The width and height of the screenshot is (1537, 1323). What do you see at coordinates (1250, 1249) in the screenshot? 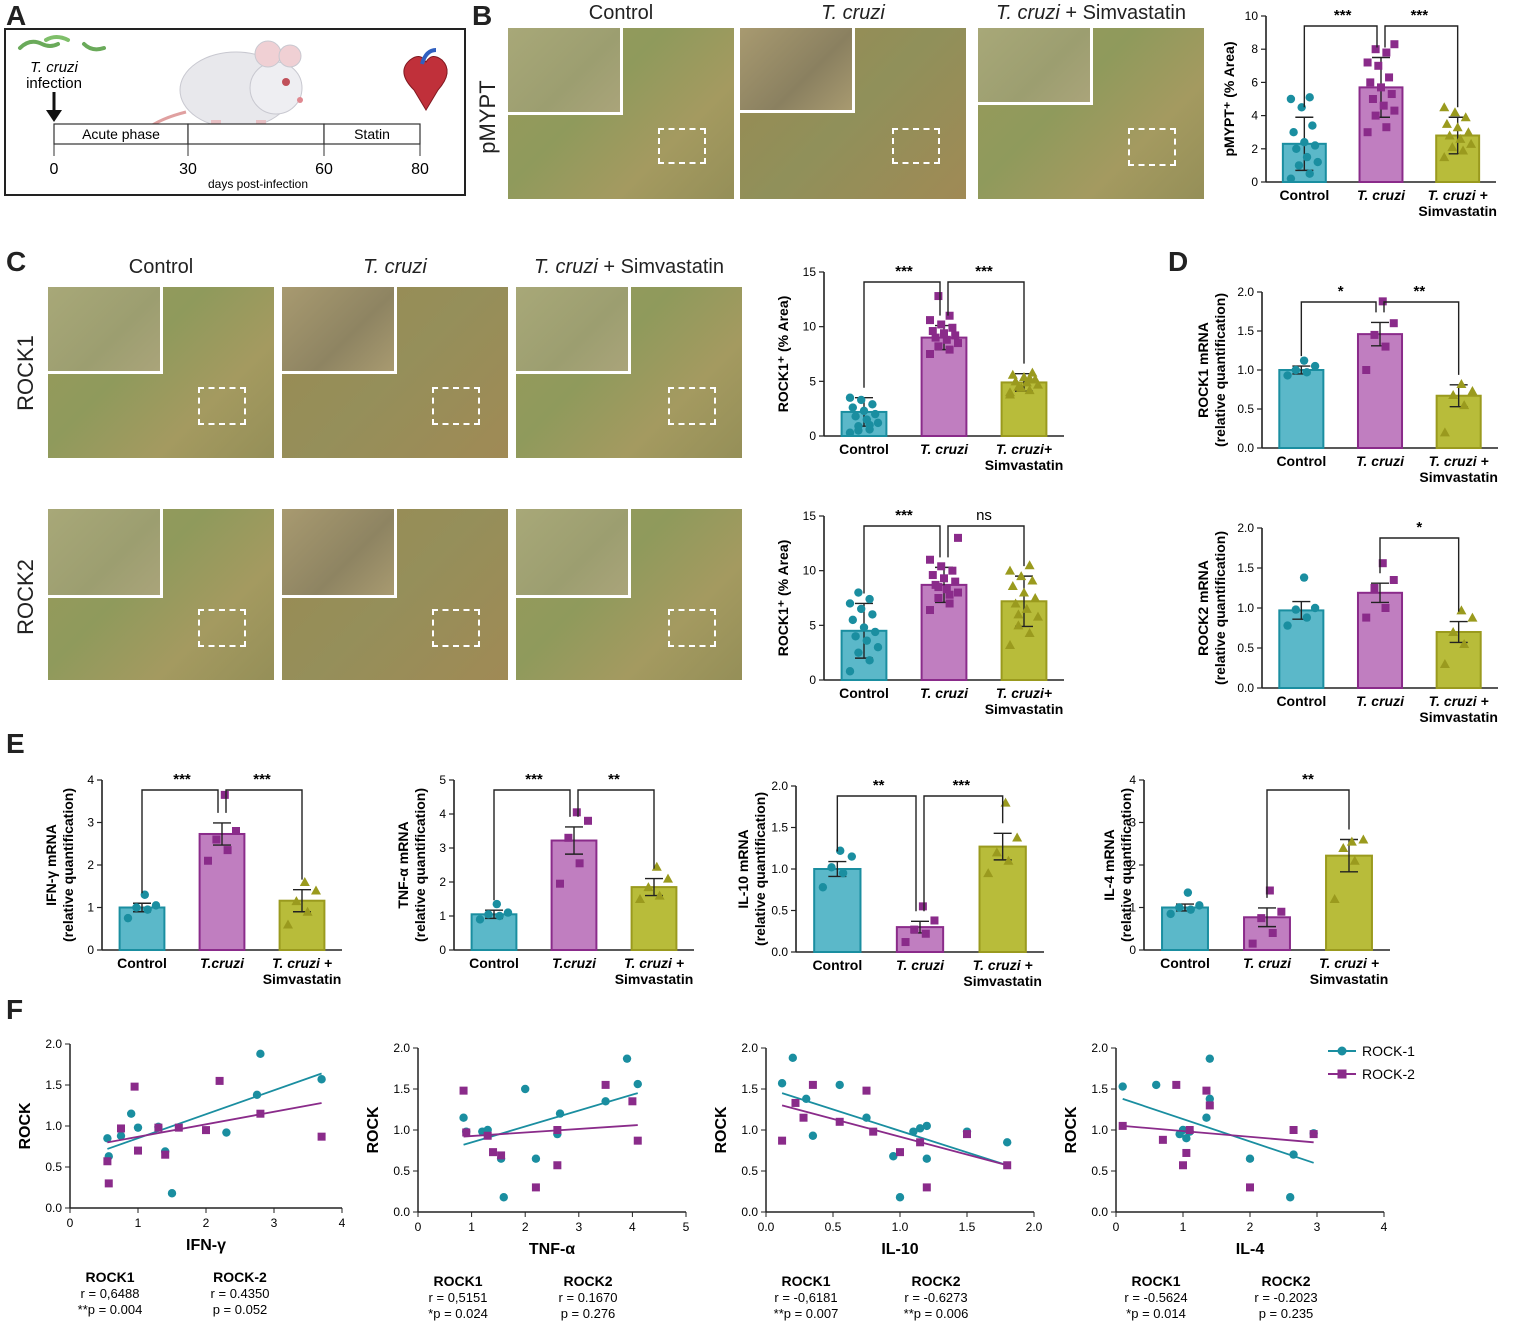
I see `x-axis-label: IL-4` at bounding box center [1250, 1249].